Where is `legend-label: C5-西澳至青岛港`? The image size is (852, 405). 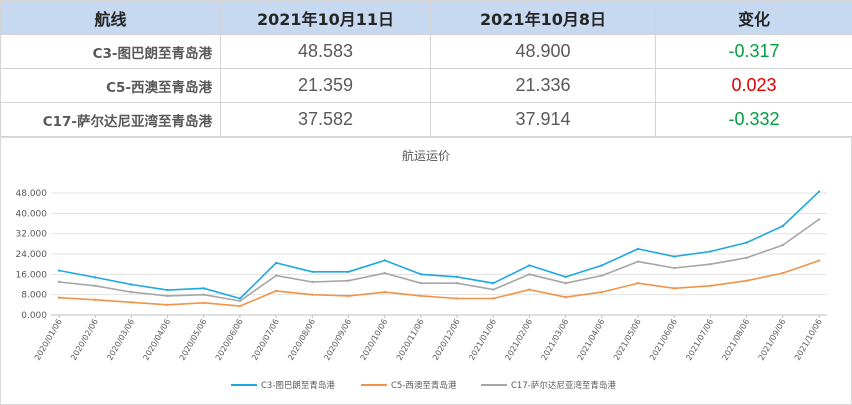
legend-label: C5-西澳至青岛港 is located at coordinates (424, 385).